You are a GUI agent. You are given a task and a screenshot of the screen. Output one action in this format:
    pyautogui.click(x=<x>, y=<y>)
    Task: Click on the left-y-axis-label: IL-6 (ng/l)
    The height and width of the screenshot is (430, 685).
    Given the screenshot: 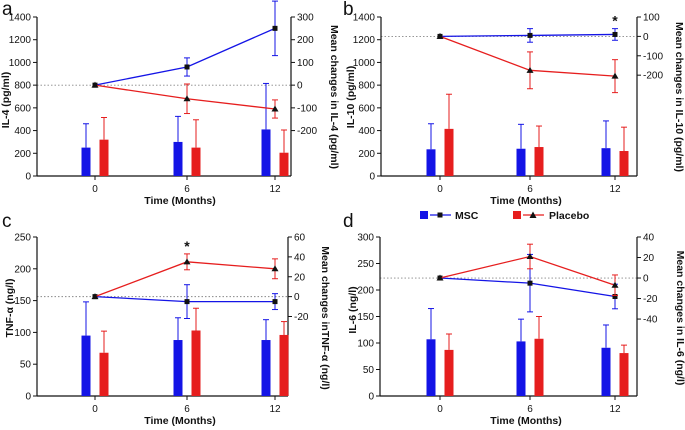 What is the action you would take?
    pyautogui.click(x=353, y=309)
    